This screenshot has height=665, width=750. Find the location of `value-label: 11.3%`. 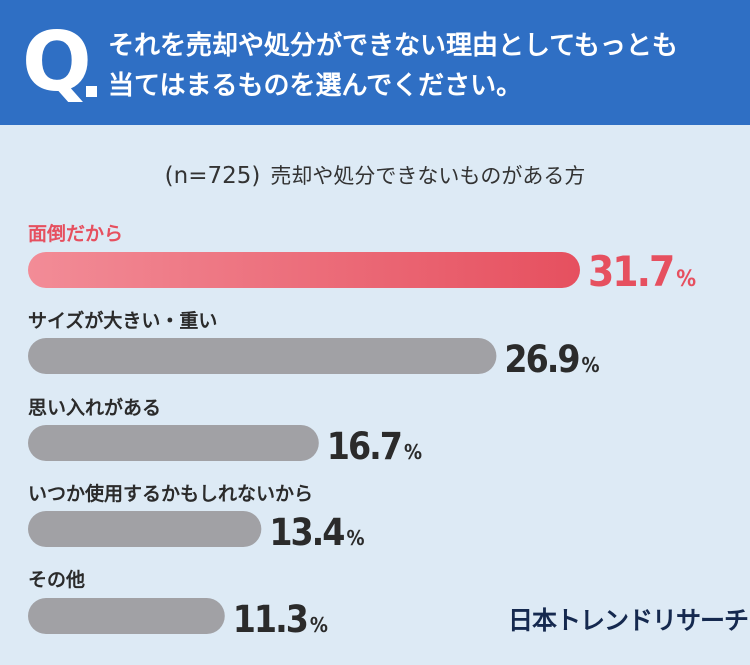

value-label: 11.3% is located at coordinates (280, 619).